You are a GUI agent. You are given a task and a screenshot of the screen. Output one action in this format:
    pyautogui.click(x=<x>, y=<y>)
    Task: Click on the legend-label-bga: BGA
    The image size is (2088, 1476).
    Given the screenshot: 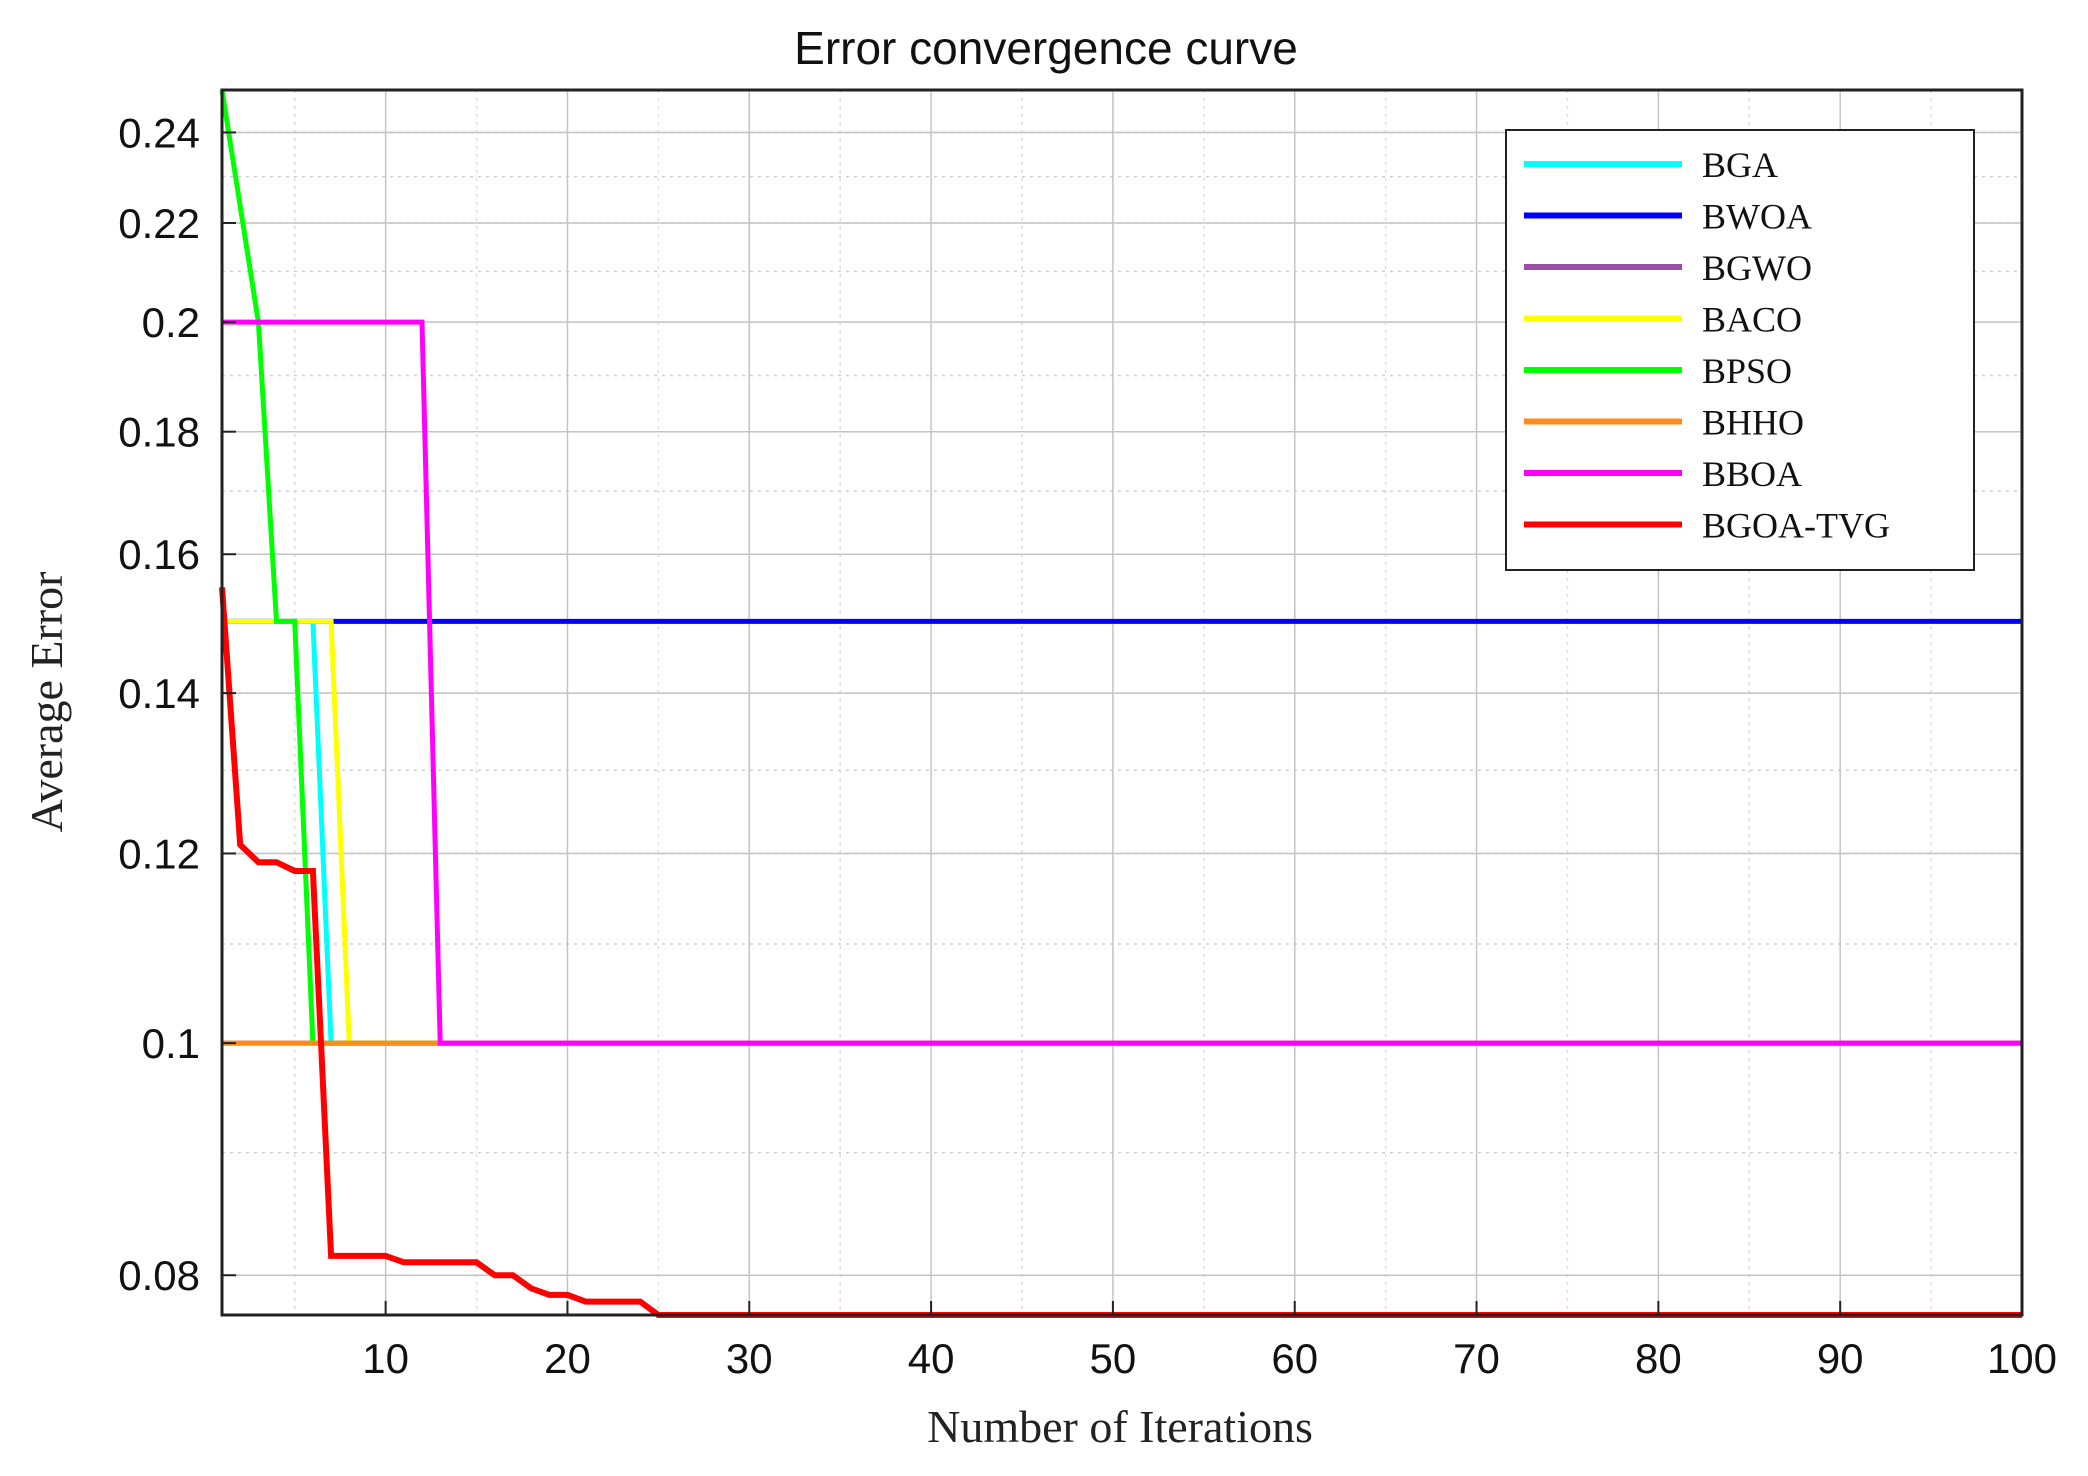 What is the action you would take?
    pyautogui.click(x=1740, y=165)
    